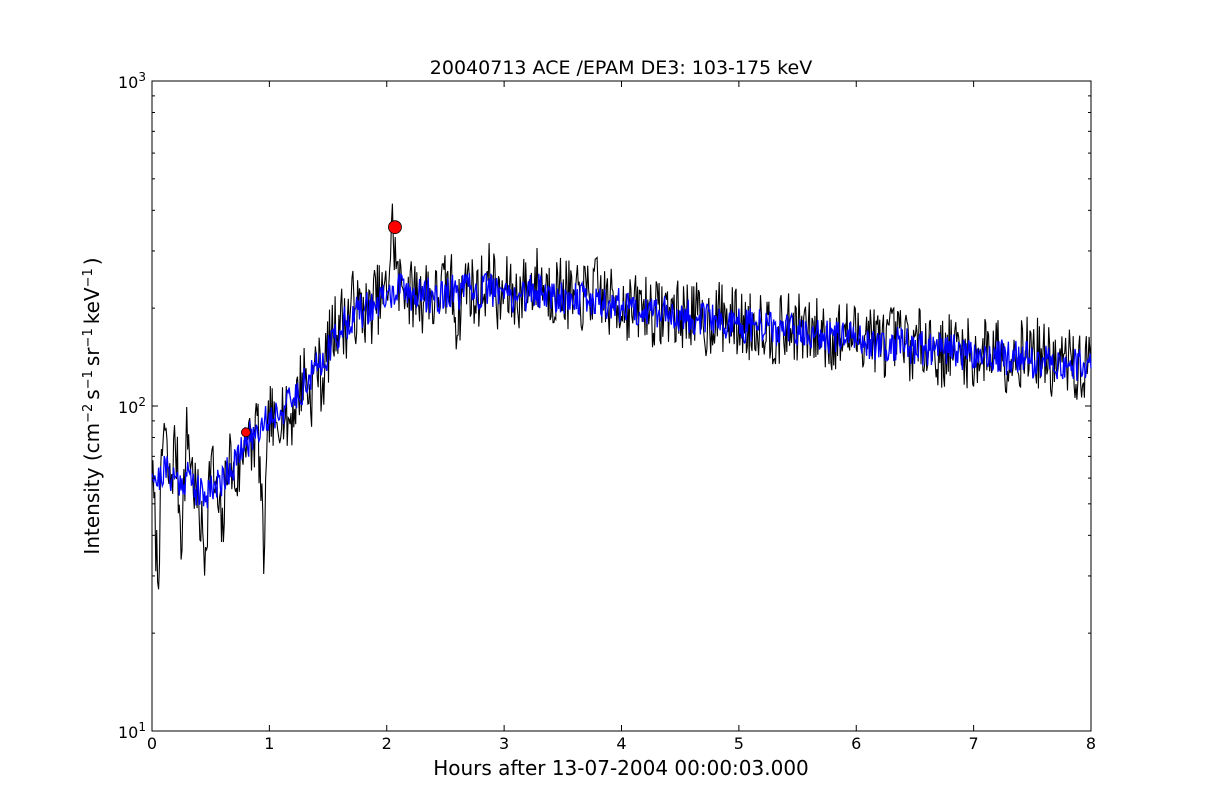 This screenshot has width=1212, height=812. What do you see at coordinates (739, 743) in the screenshot?
I see `x-tick-label: 5` at bounding box center [739, 743].